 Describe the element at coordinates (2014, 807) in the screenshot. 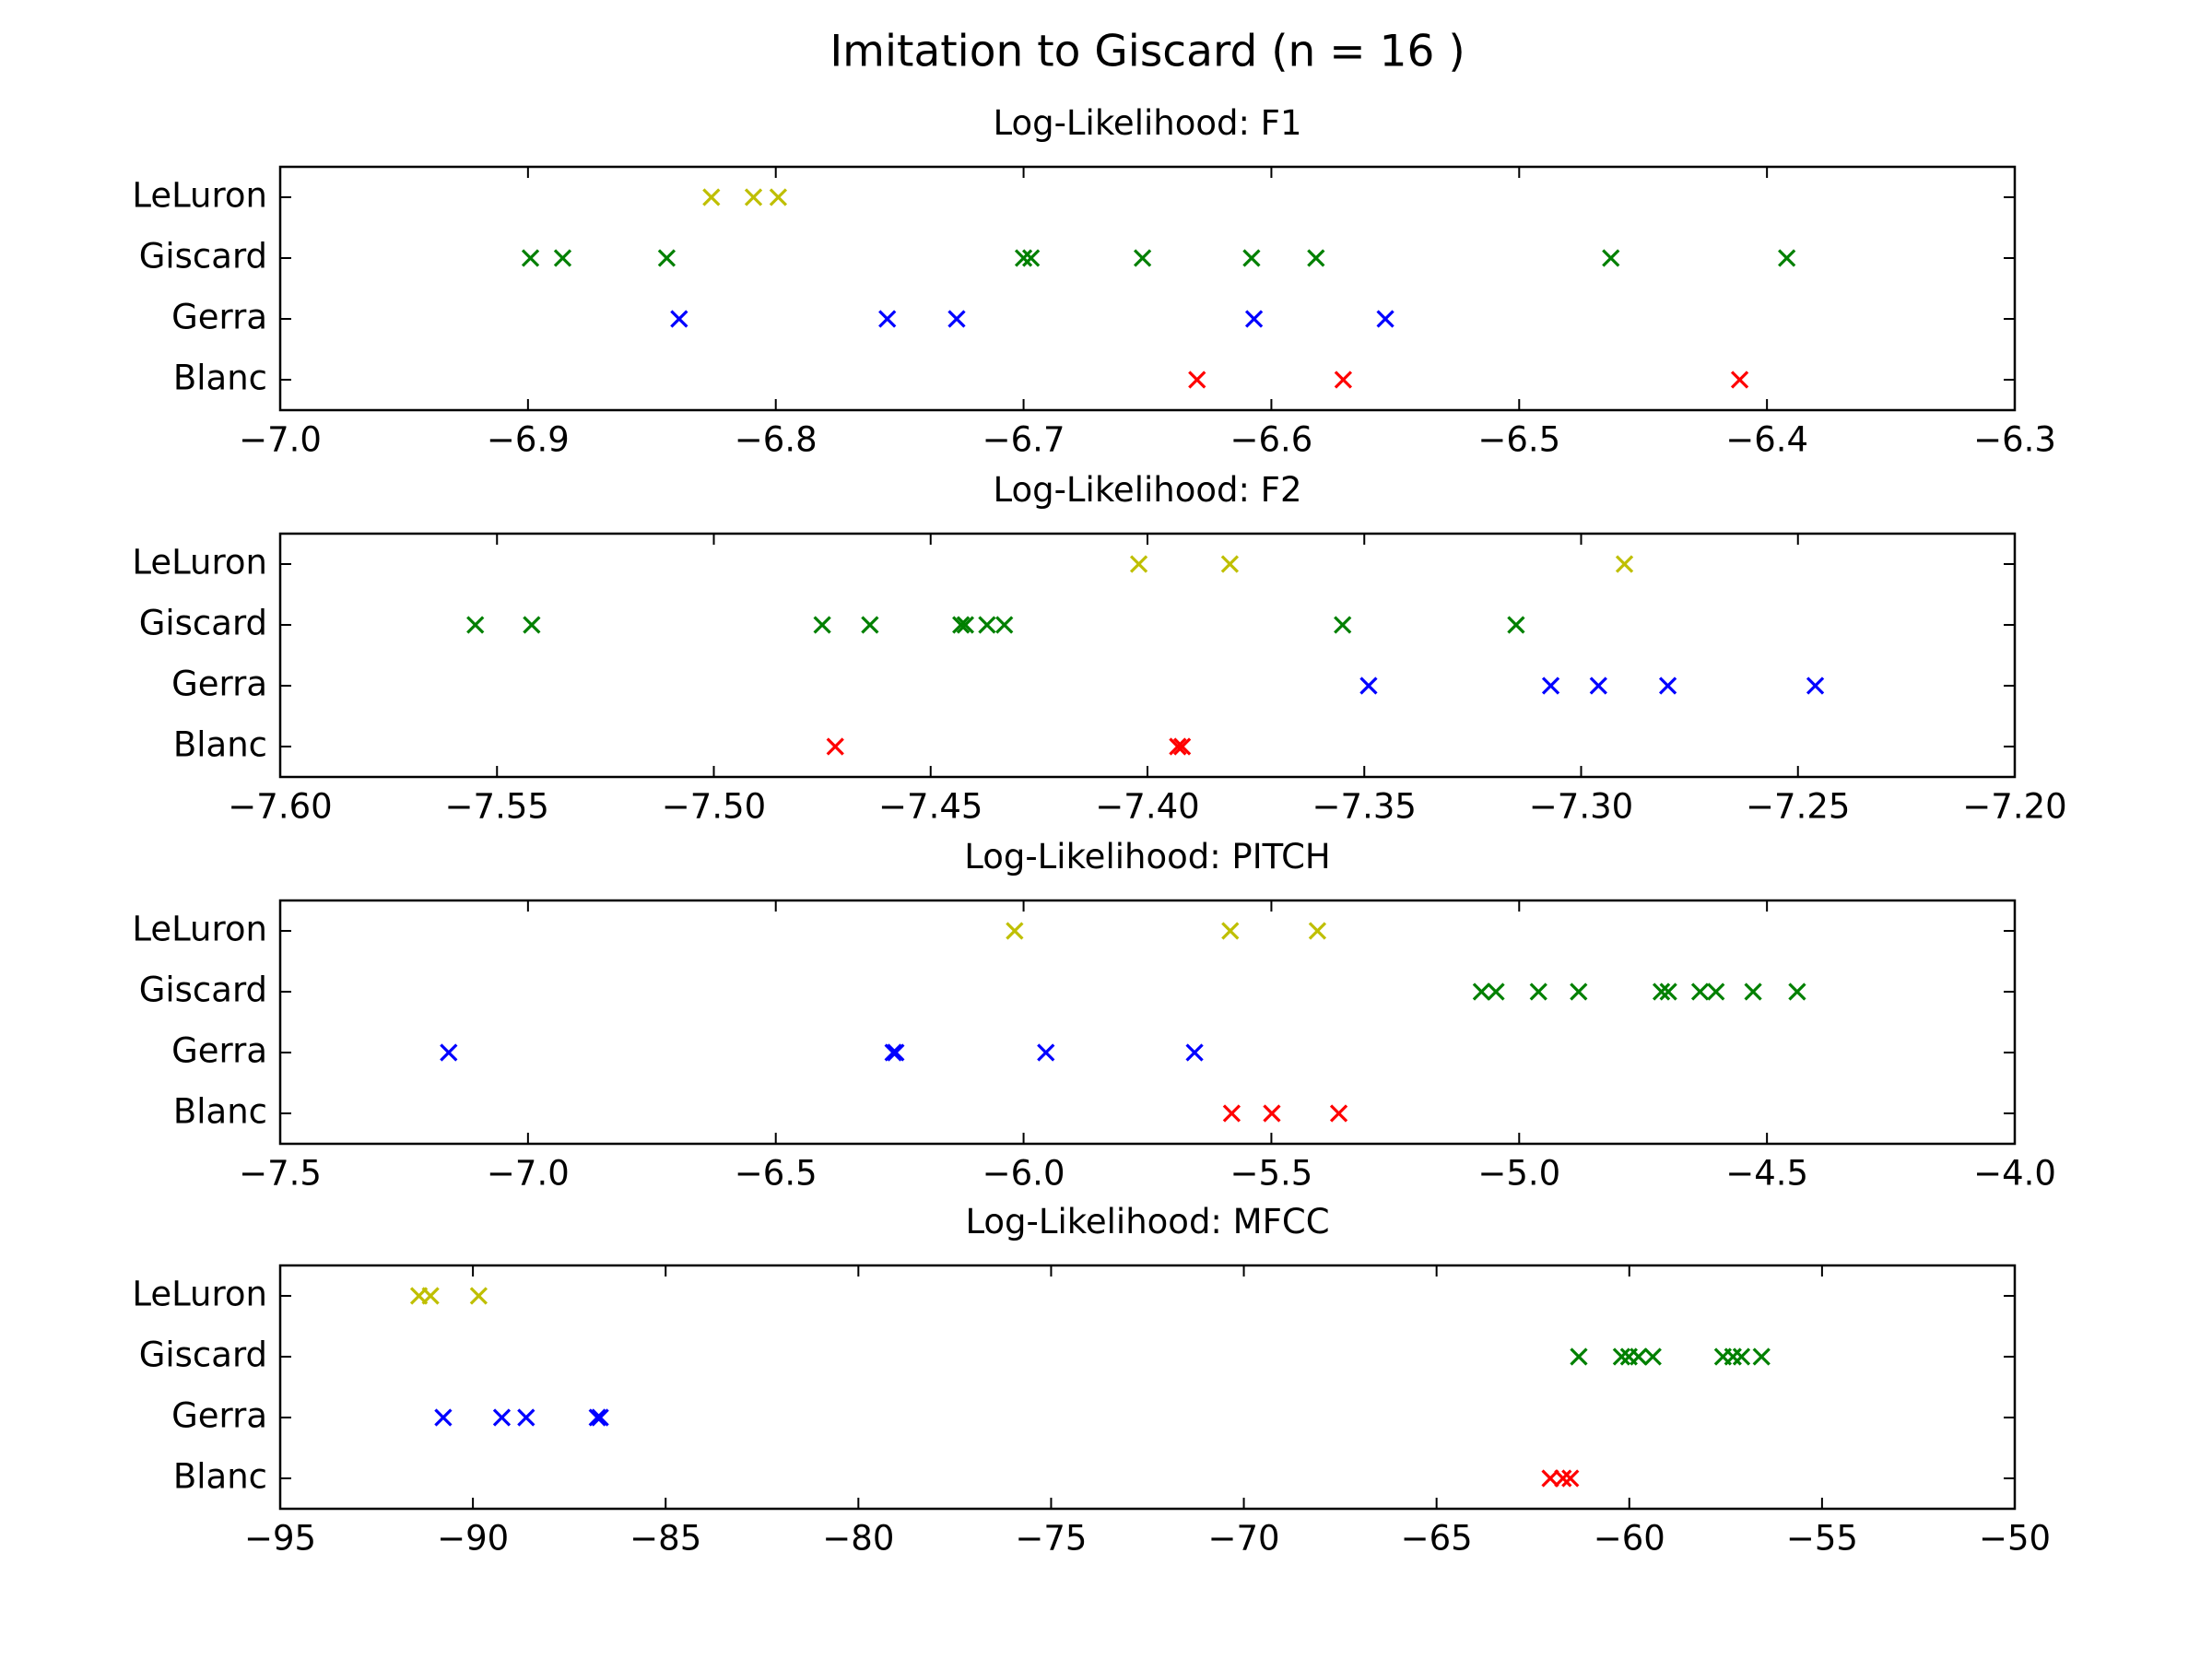

I see `x-tick-label: −7.20` at that location.